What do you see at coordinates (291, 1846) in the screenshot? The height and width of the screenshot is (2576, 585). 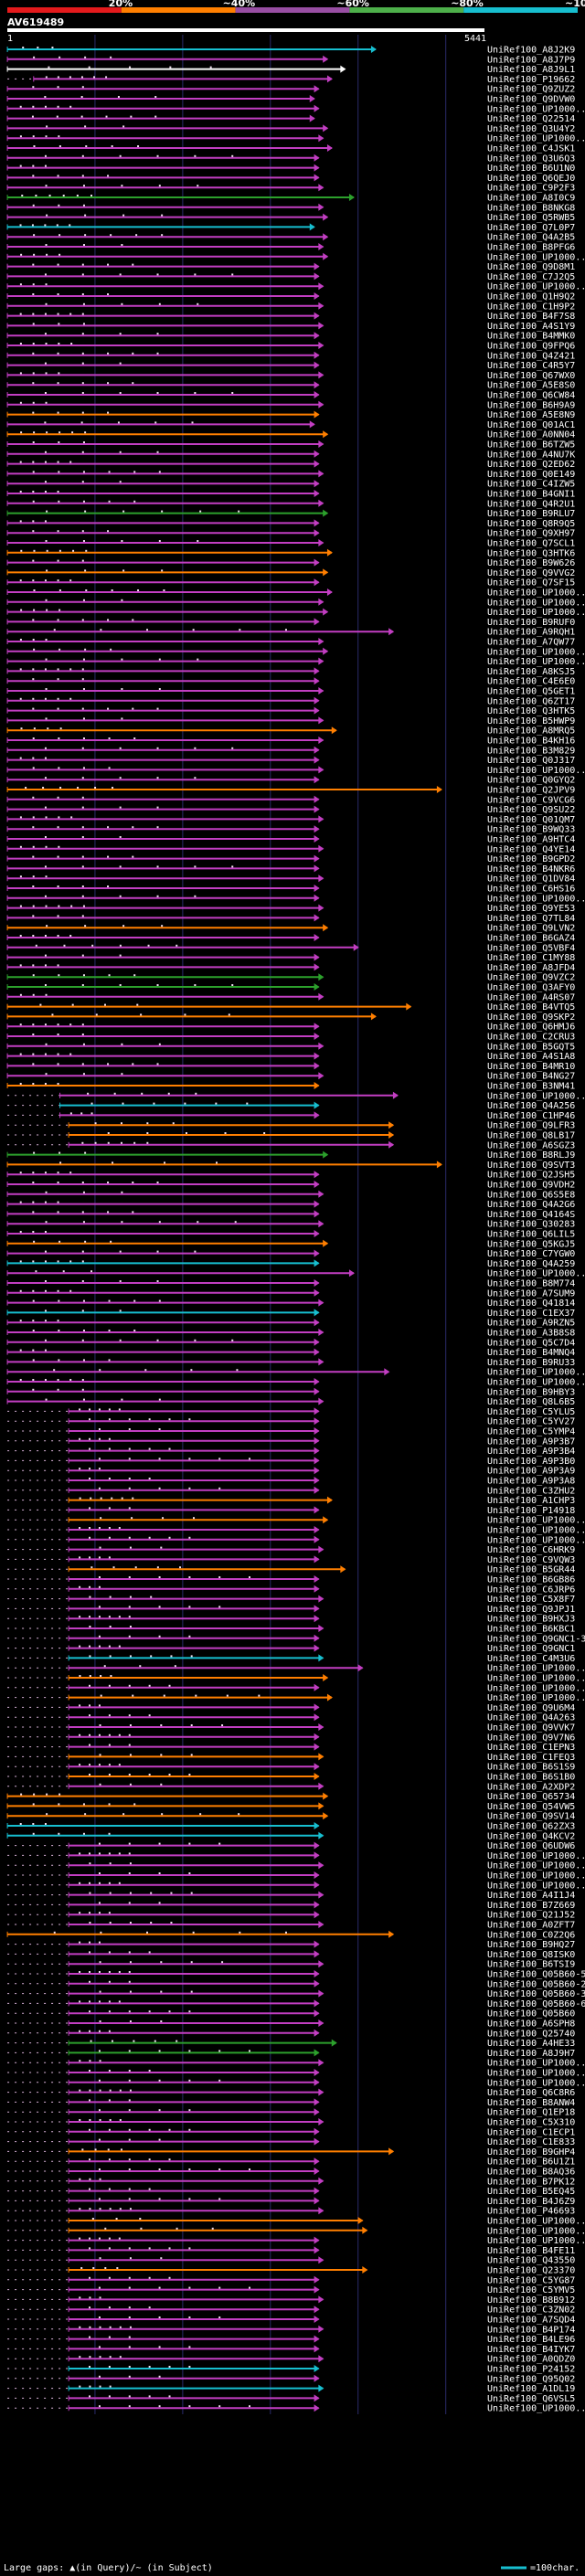 I see `hit-row: UniRef100_Q6UDW6` at bounding box center [291, 1846].